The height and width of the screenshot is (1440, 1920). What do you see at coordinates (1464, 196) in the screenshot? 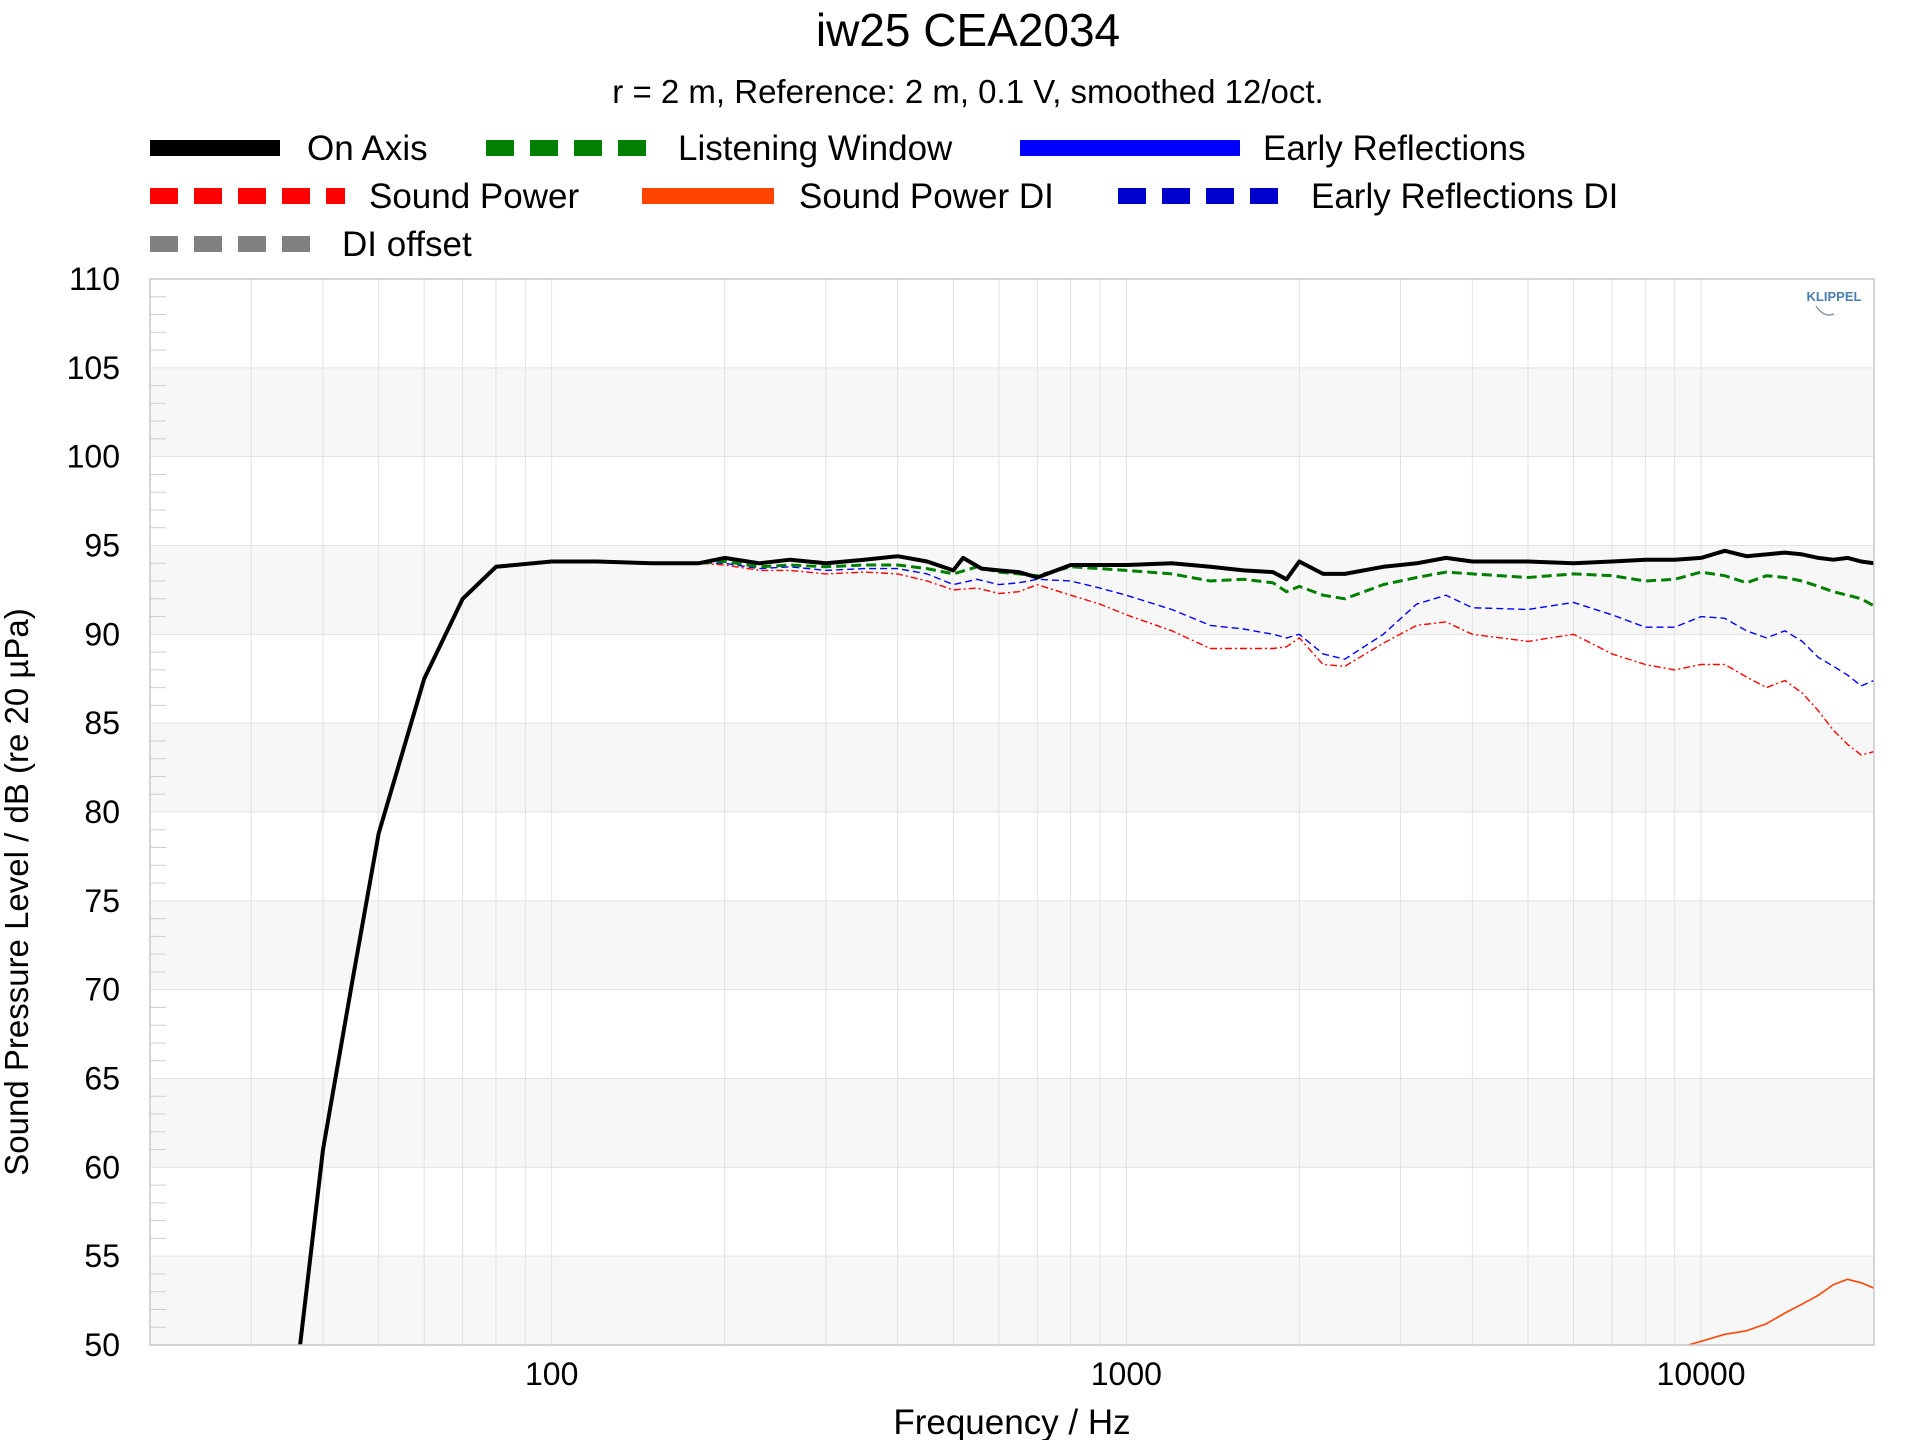
I see `legend-label: Early Reflections DI` at bounding box center [1464, 196].